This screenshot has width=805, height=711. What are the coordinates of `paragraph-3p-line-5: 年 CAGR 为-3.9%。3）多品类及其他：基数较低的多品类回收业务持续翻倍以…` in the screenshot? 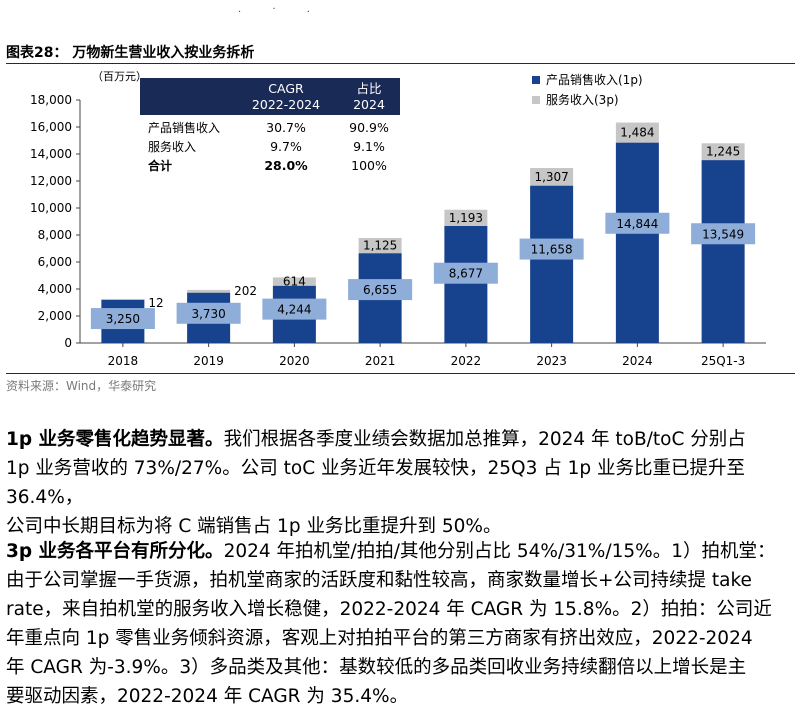 It's located at (376, 667).